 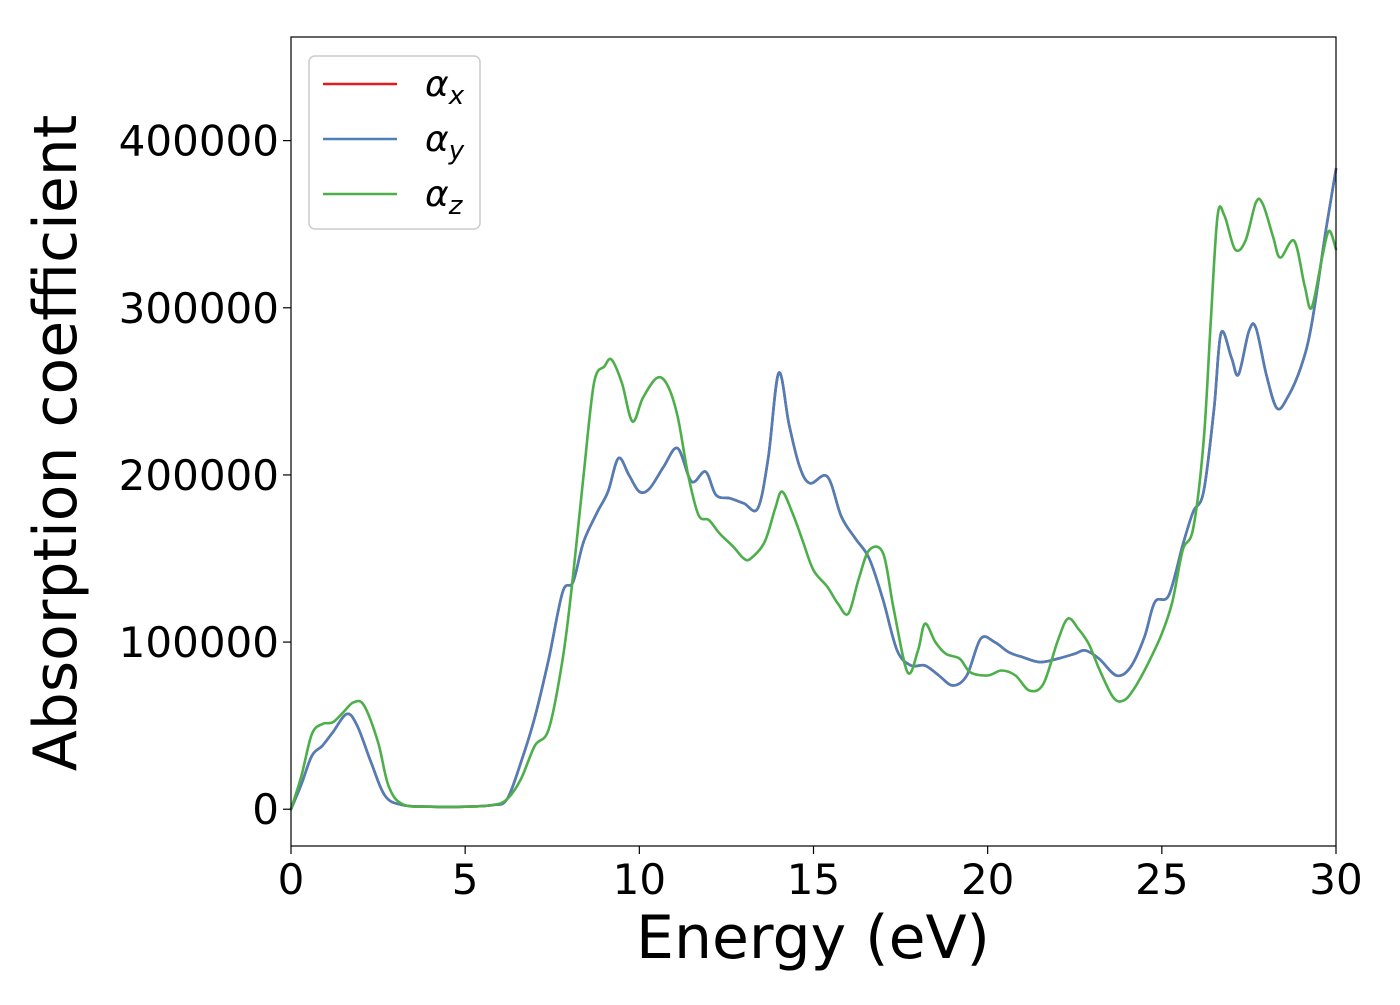 What do you see at coordinates (987, 879) in the screenshot?
I see `x-tick-label: 20` at bounding box center [987, 879].